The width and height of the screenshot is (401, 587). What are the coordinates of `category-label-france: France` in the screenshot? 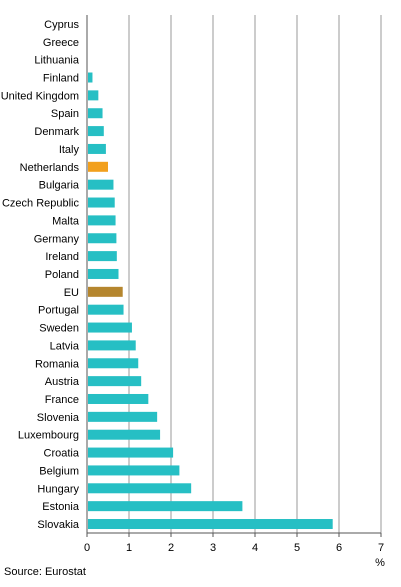 It's located at (62, 400).